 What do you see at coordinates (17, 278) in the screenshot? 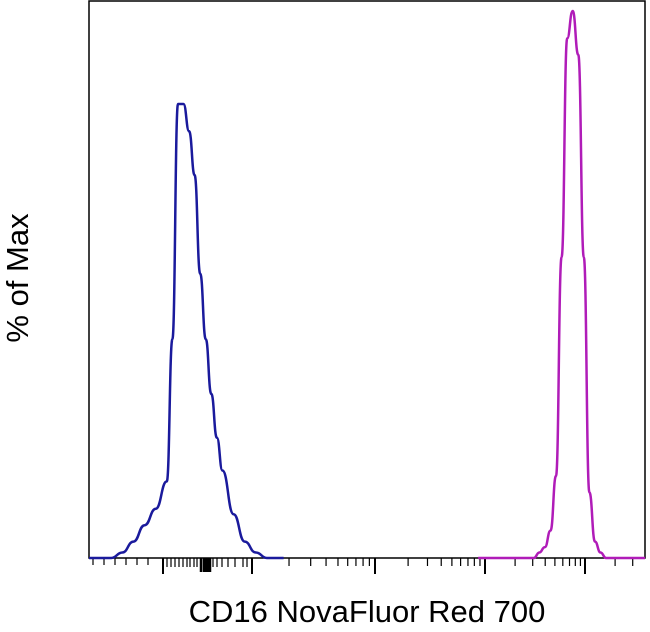
I see `y-axis-label: % of Max` at bounding box center [17, 278].